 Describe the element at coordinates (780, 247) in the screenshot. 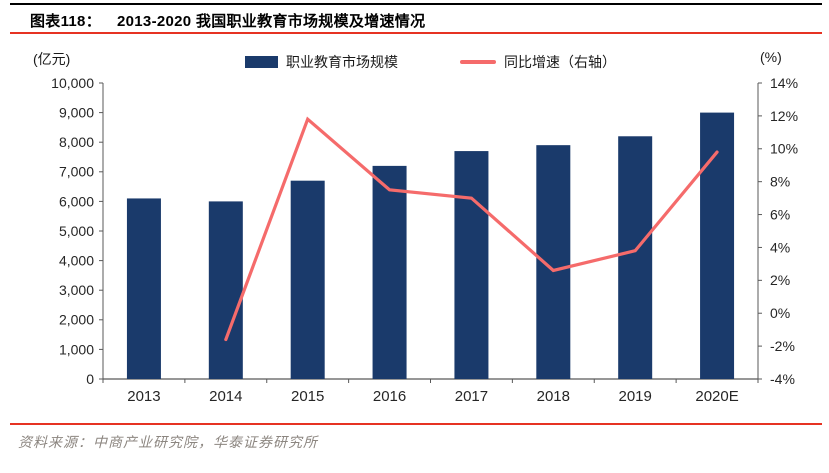

I see `right-tick-label: 4%` at that location.